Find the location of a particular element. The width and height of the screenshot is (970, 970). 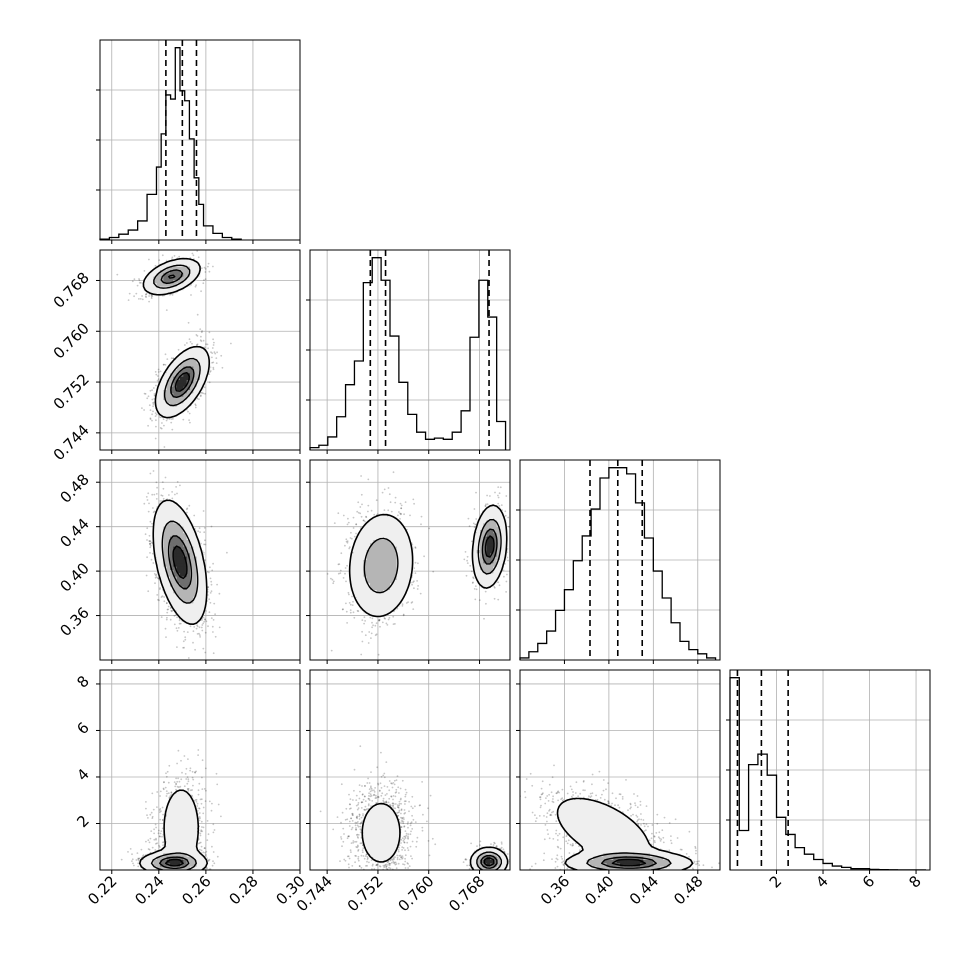

scatter-panel is located at coordinates (408, 561).